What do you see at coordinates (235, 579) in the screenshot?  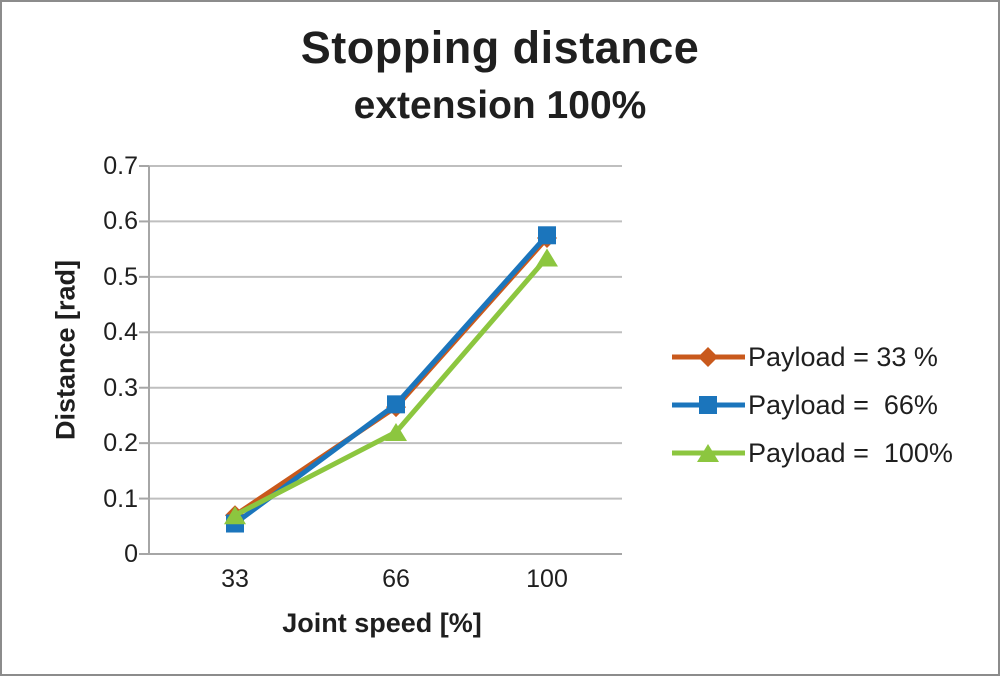 I see `x-tick-label: 33` at bounding box center [235, 579].